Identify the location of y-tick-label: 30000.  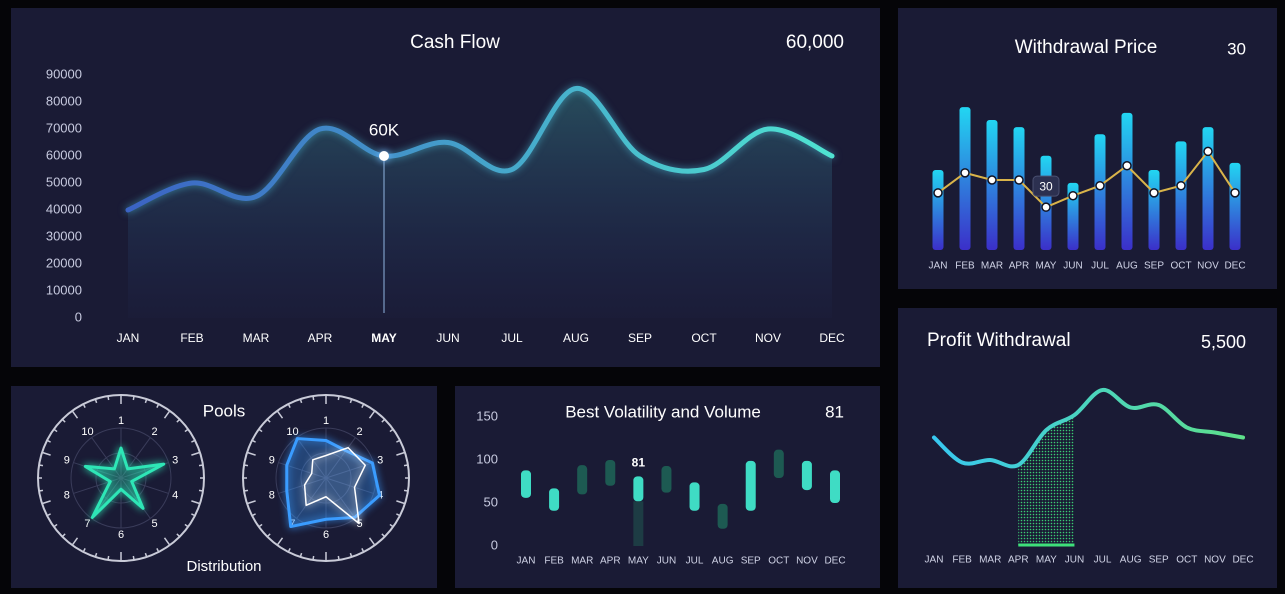
(64, 235).